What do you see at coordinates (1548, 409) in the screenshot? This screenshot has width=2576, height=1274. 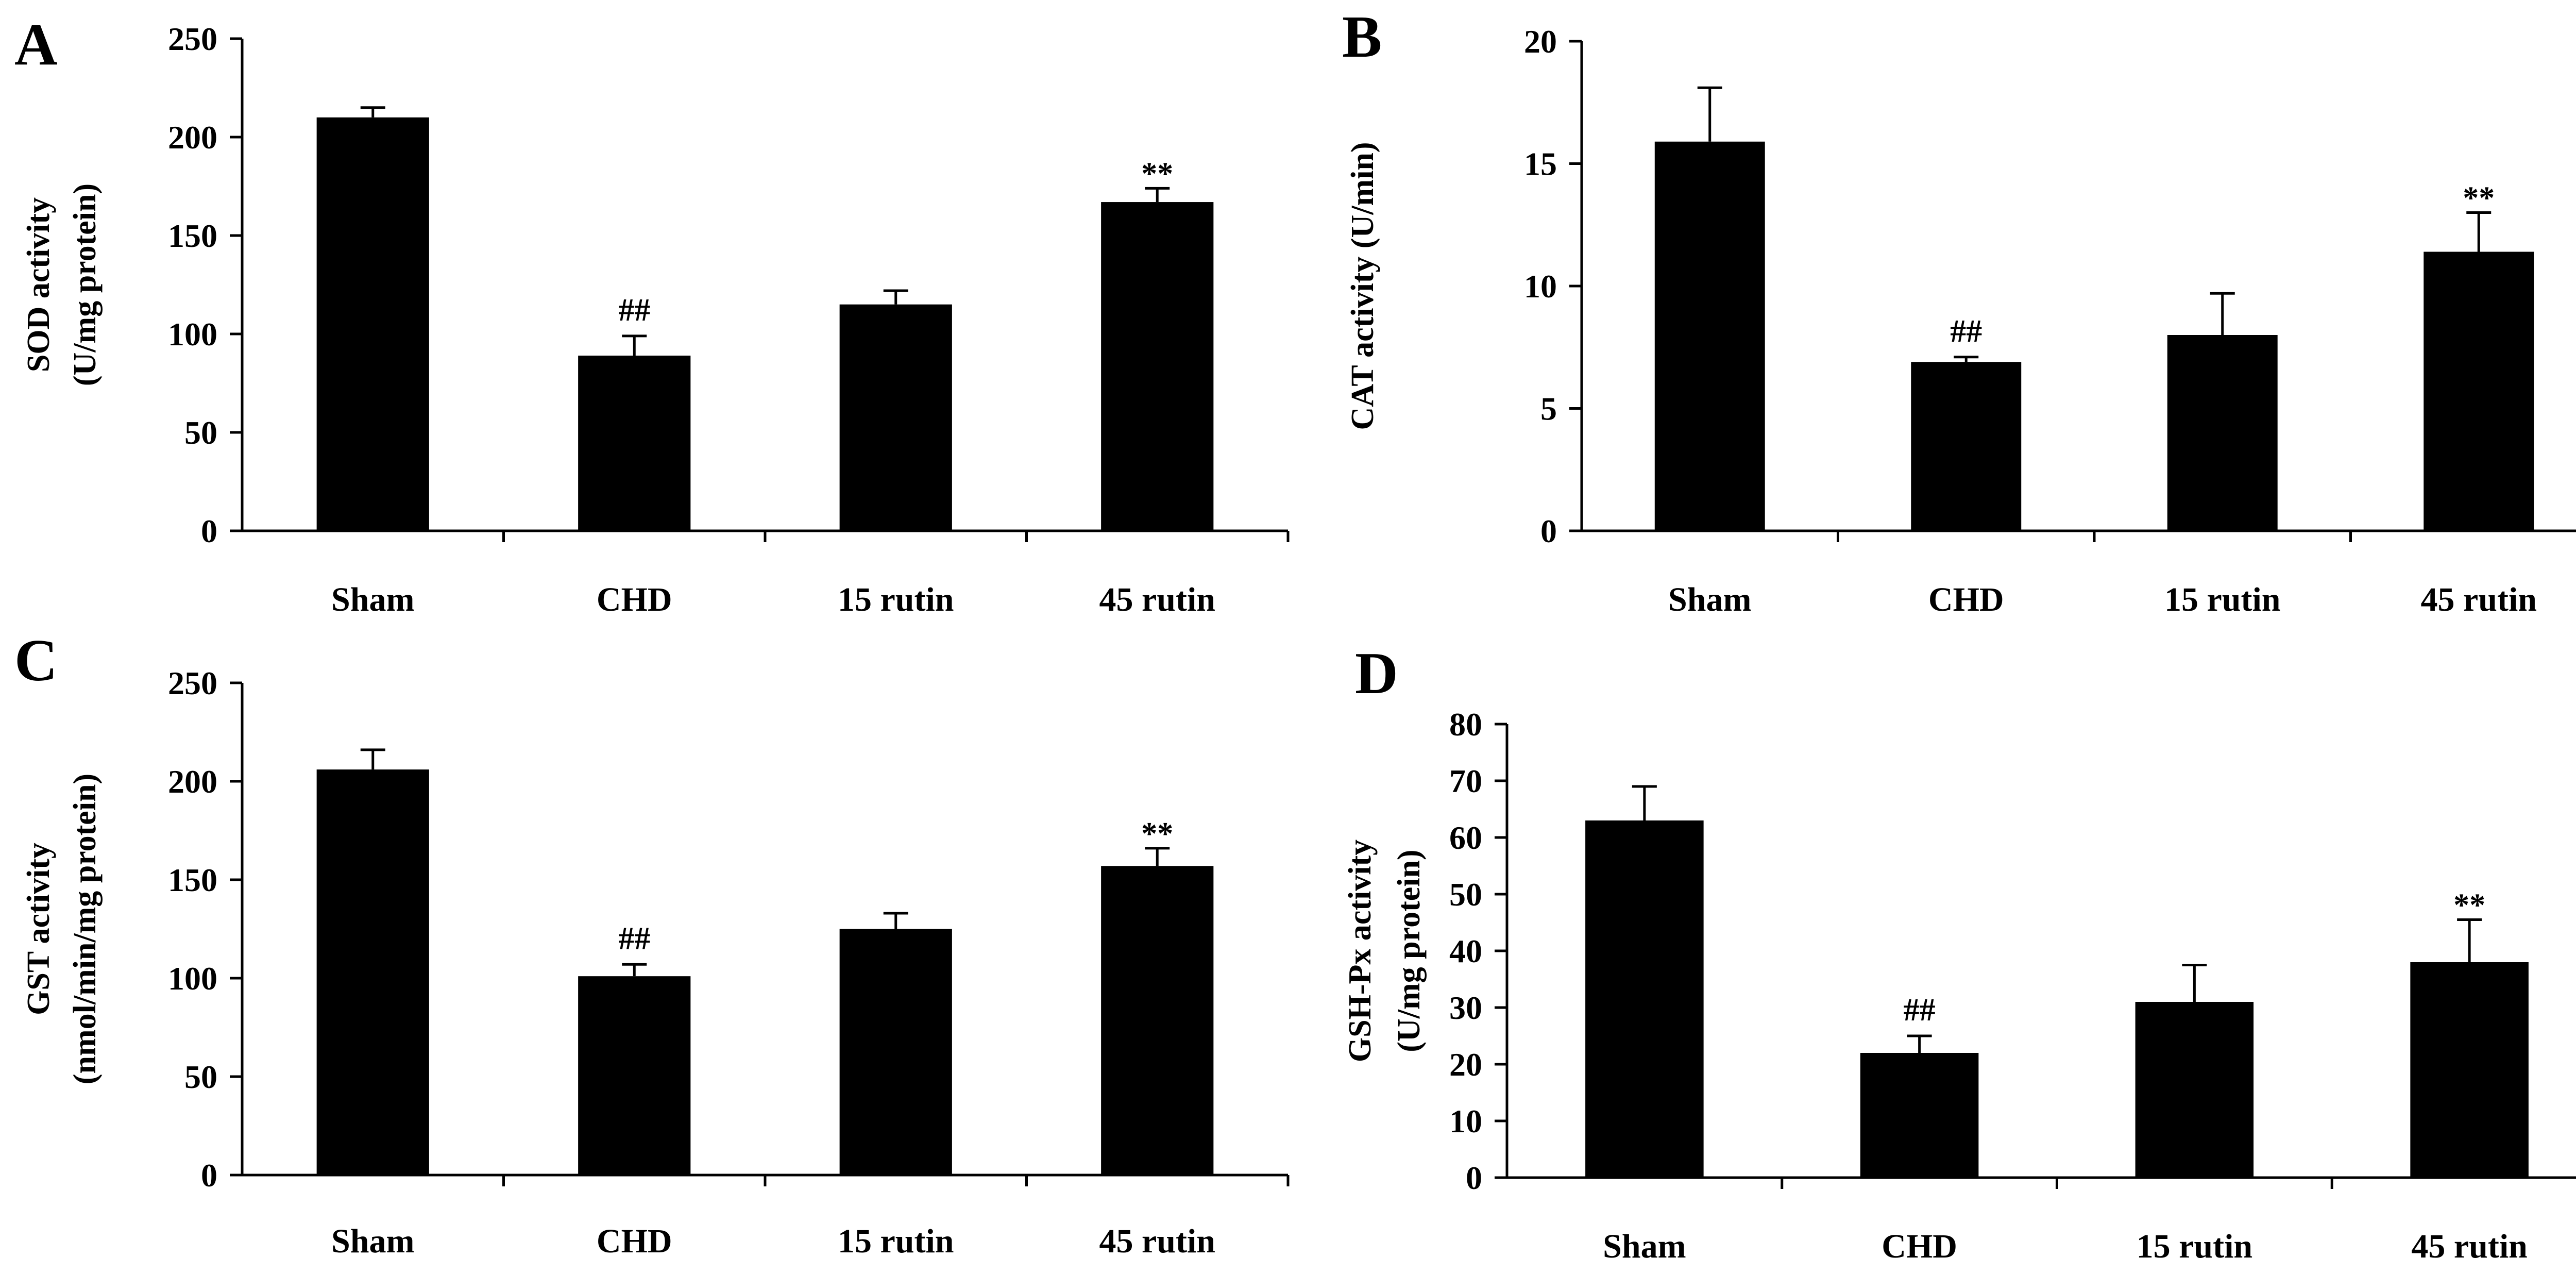 I see `y-tick-label: 5` at bounding box center [1548, 409].